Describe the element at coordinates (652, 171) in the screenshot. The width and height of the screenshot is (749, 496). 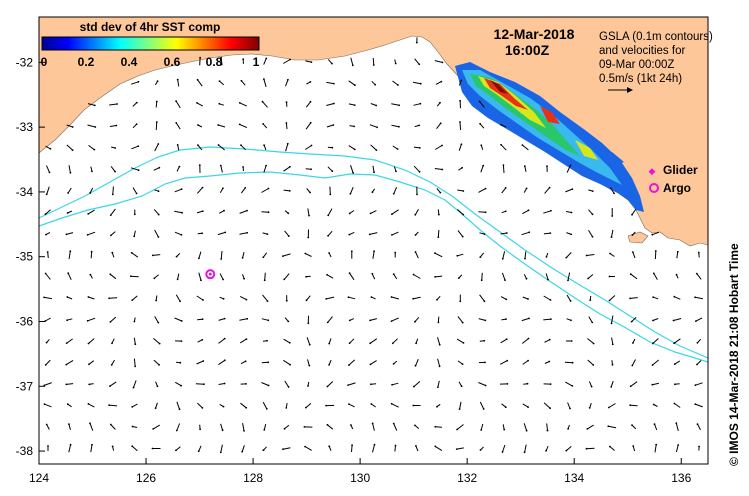
I see `glider-symbol: ◆` at that location.